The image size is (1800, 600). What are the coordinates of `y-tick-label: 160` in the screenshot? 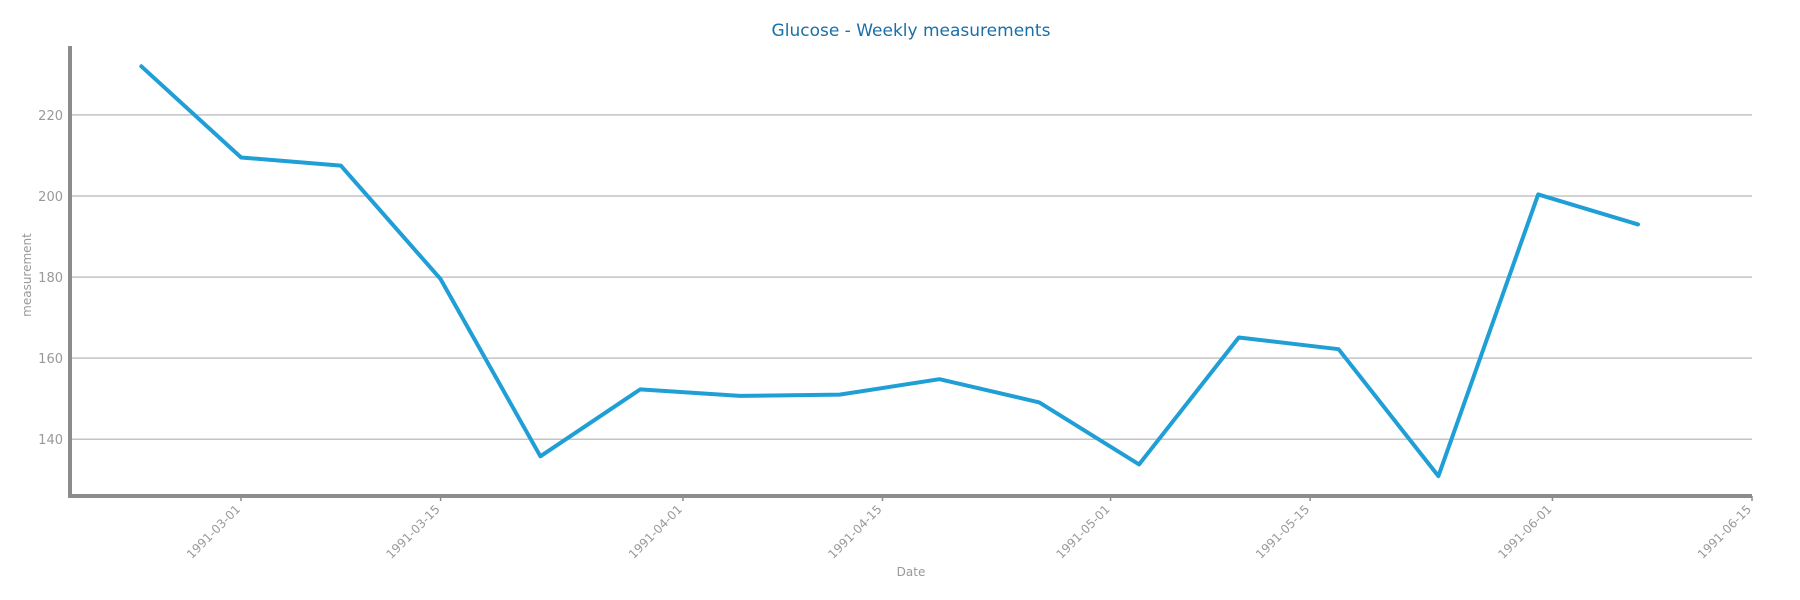 It's located at (50, 359).